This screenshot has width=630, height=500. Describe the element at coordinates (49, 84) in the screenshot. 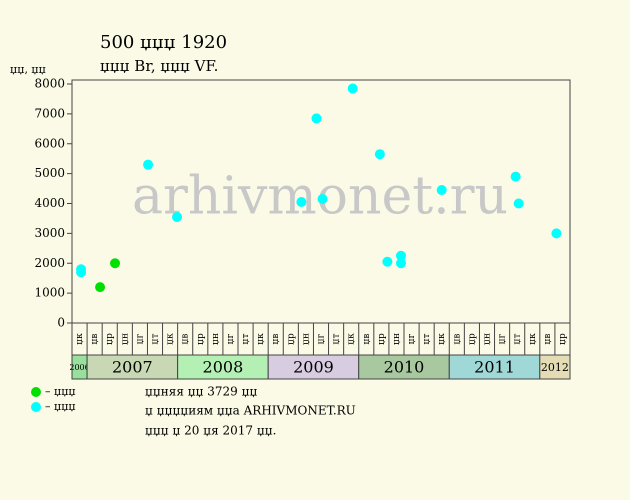

I see `y-tick-label: 8000` at that location.